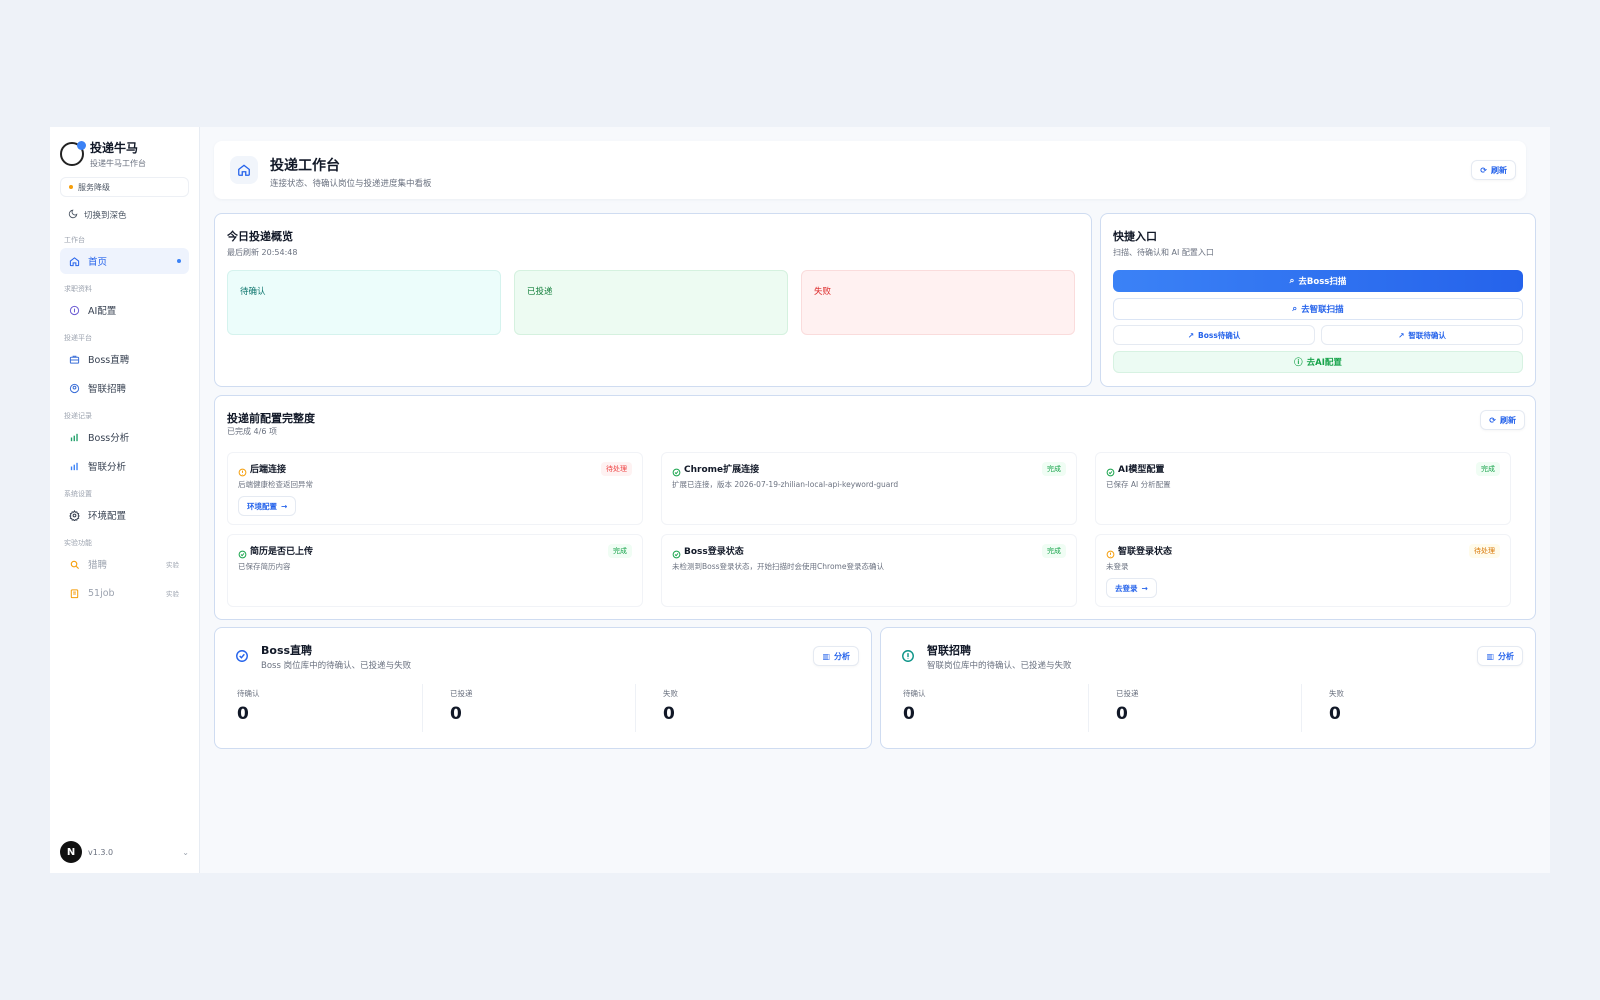  I want to click on sidebar-item-liepin: 猎聘 实验, so click(124, 564).